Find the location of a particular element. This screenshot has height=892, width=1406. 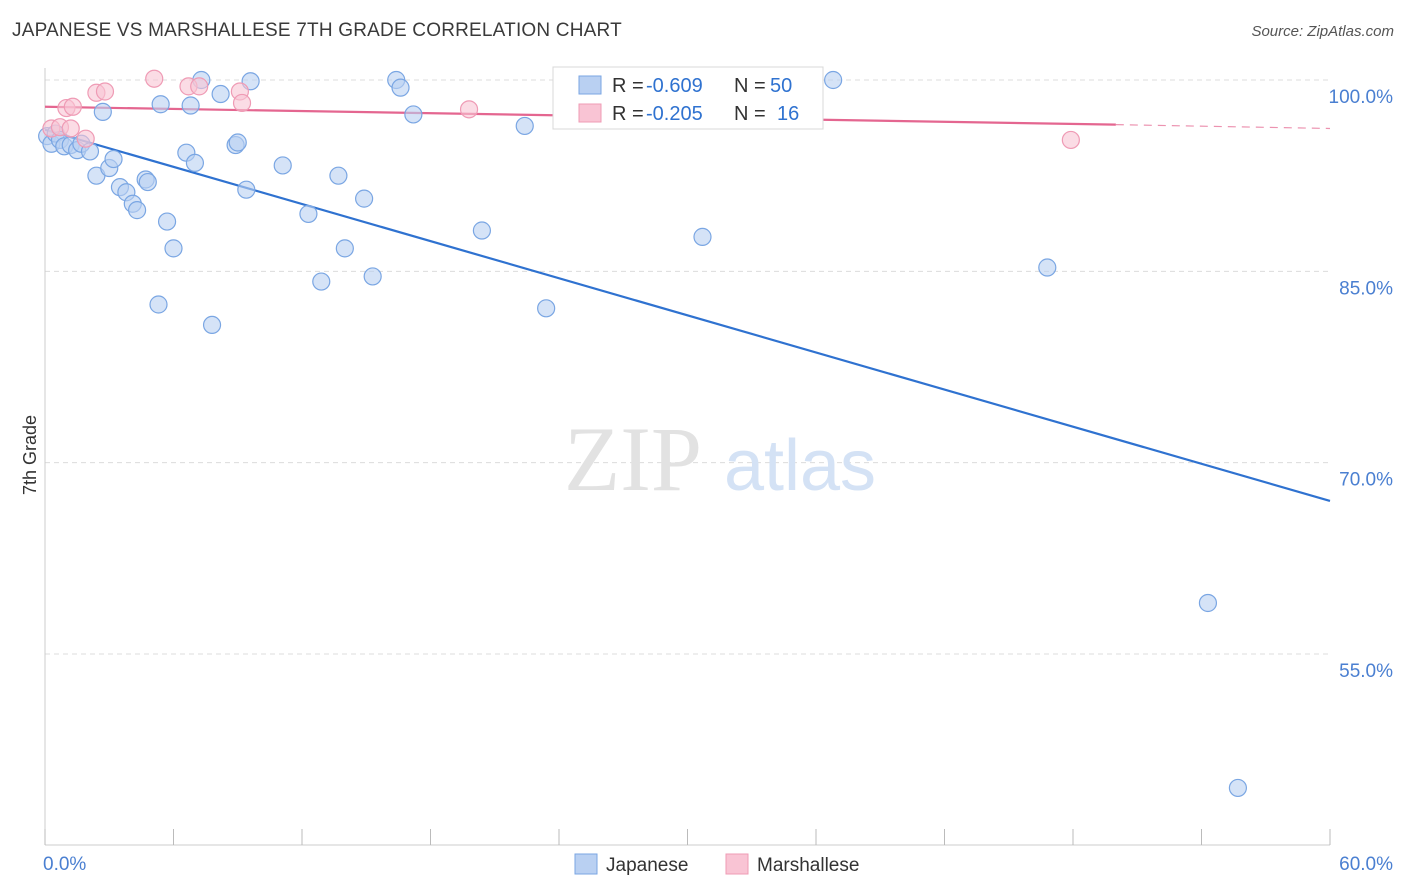

watermark: ZIP atlas is located at coordinates (720, 459).